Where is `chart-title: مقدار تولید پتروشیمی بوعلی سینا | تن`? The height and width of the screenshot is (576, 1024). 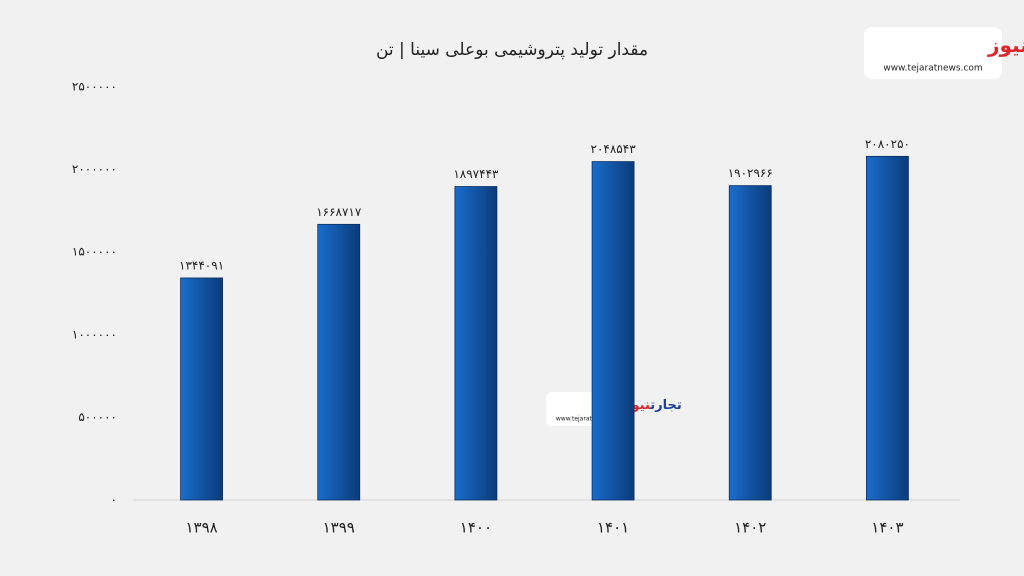 chart-title: مقدار تولید پتروشیمی بوعلی سینا | تن is located at coordinates (512, 50).